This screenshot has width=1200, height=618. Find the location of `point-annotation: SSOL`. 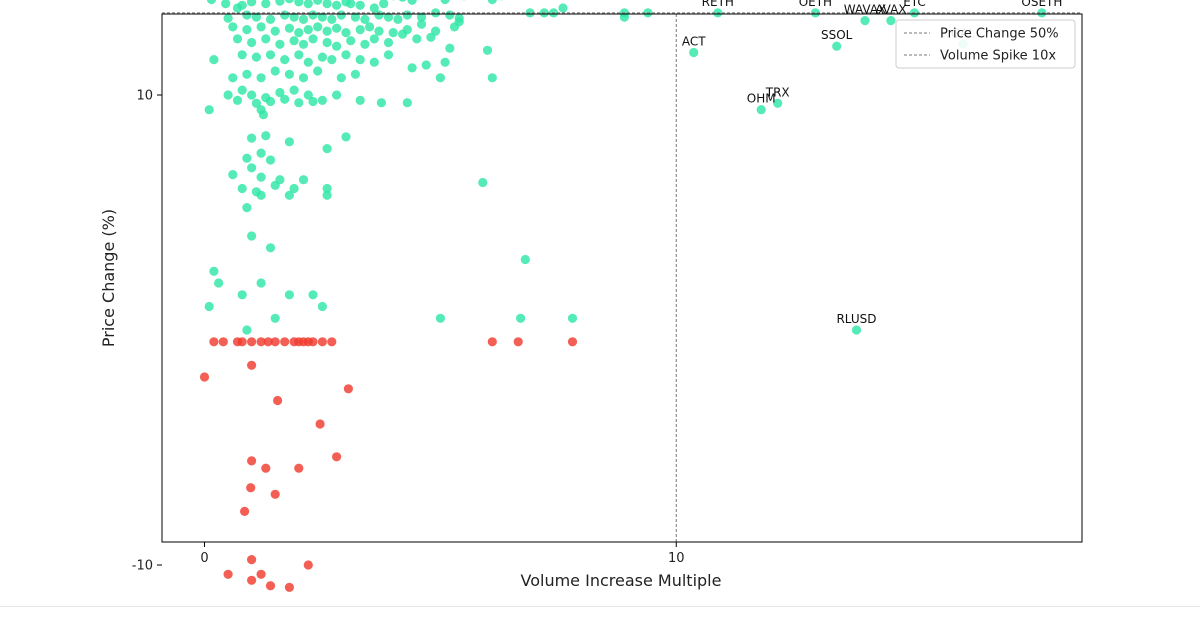

point-annotation: SSOL is located at coordinates (837, 35).